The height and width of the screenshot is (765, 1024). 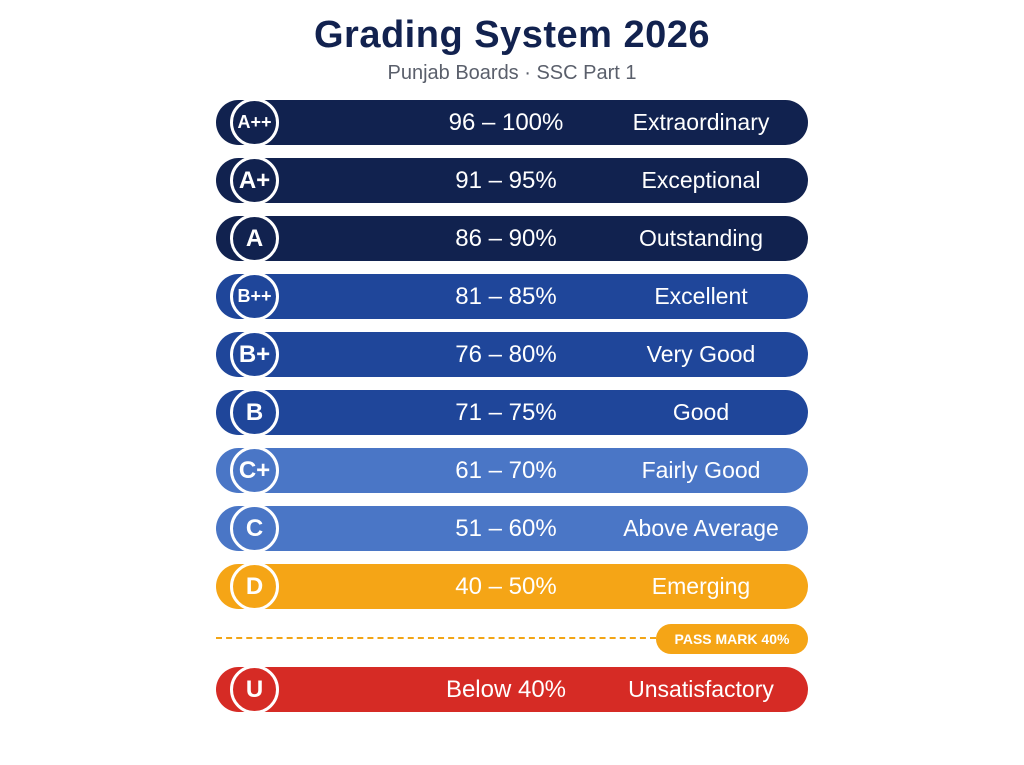 What do you see at coordinates (254, 586) in the screenshot?
I see `grade-badge: D` at bounding box center [254, 586].